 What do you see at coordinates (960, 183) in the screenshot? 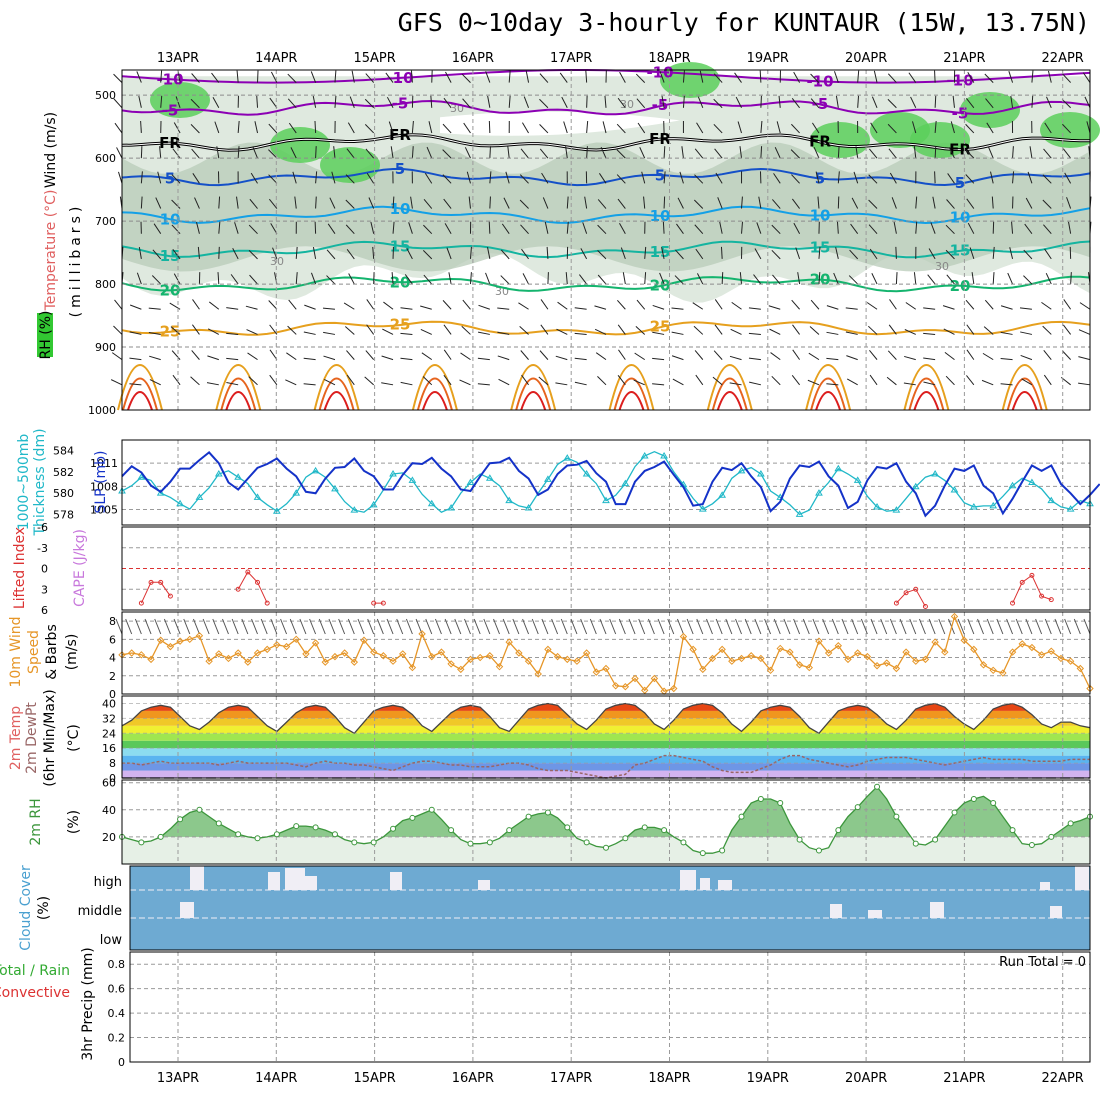
I see `contour-label: 5` at bounding box center [960, 183].